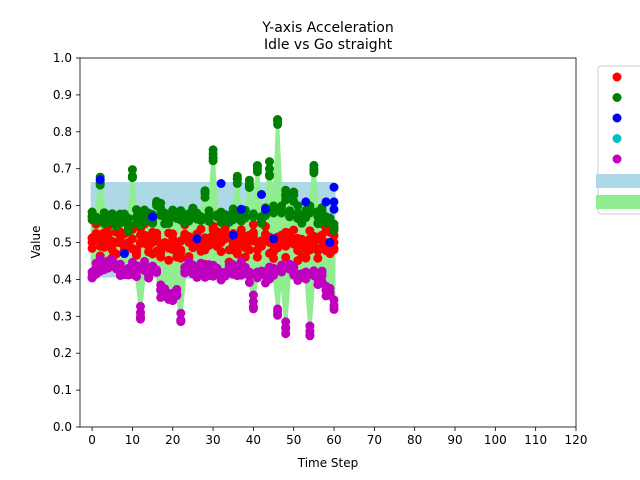 This screenshot has height=480, width=640. Describe the element at coordinates (62, 95) in the screenshot. I see `y-tick-label: 0.9` at that location.